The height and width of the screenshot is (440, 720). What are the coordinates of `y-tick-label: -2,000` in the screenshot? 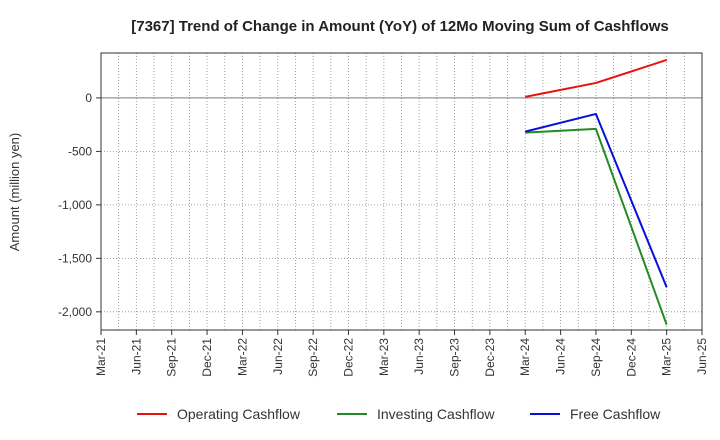 It's located at (75, 312).